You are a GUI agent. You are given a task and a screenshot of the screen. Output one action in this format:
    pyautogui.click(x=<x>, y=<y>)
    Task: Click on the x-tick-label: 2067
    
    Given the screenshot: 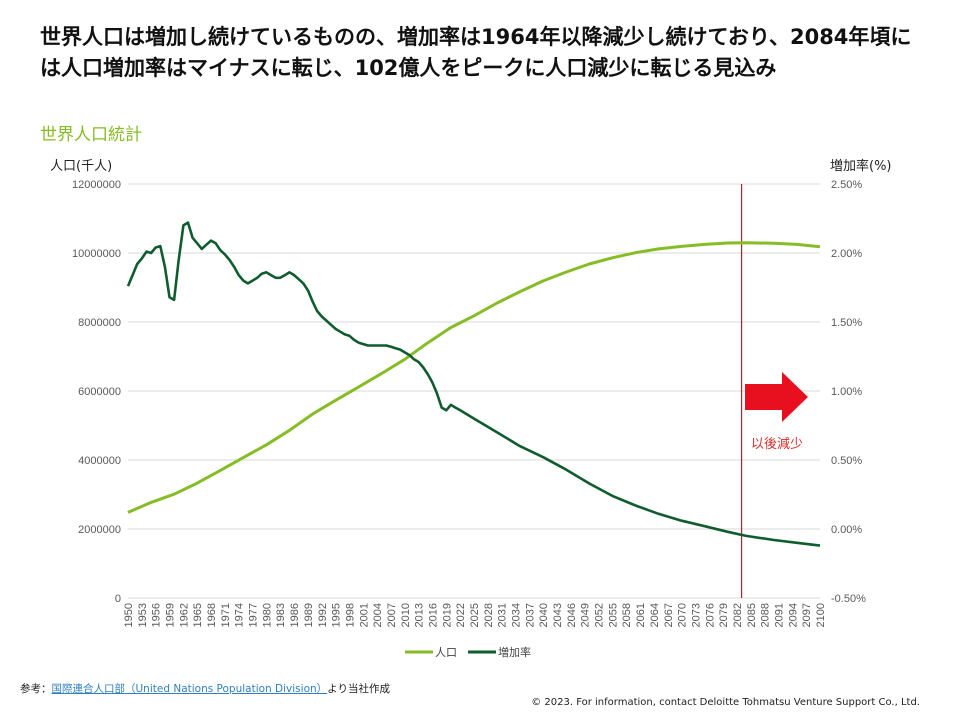 What is the action you would take?
    pyautogui.click(x=669, y=615)
    